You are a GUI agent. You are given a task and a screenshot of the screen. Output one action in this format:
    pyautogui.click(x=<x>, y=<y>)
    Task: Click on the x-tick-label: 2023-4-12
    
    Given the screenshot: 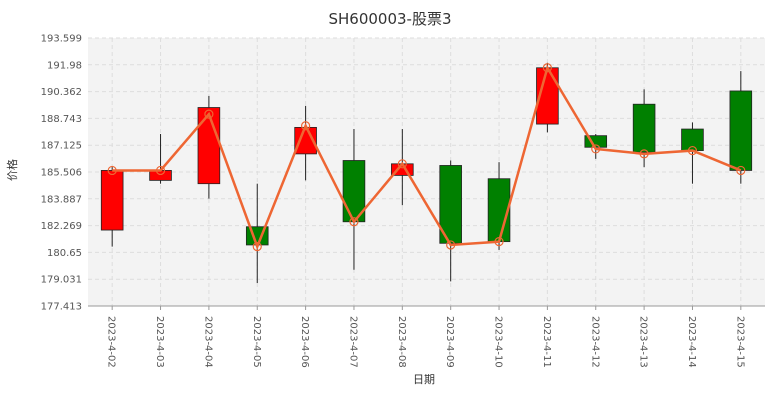 What is the action you would take?
    pyautogui.click(x=594, y=342)
    